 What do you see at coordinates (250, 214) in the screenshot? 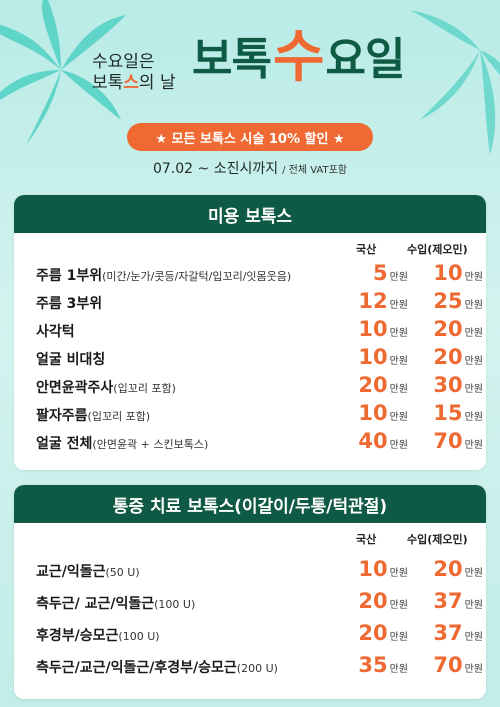
I see `section-title: 미용 보톡스` at bounding box center [250, 214].